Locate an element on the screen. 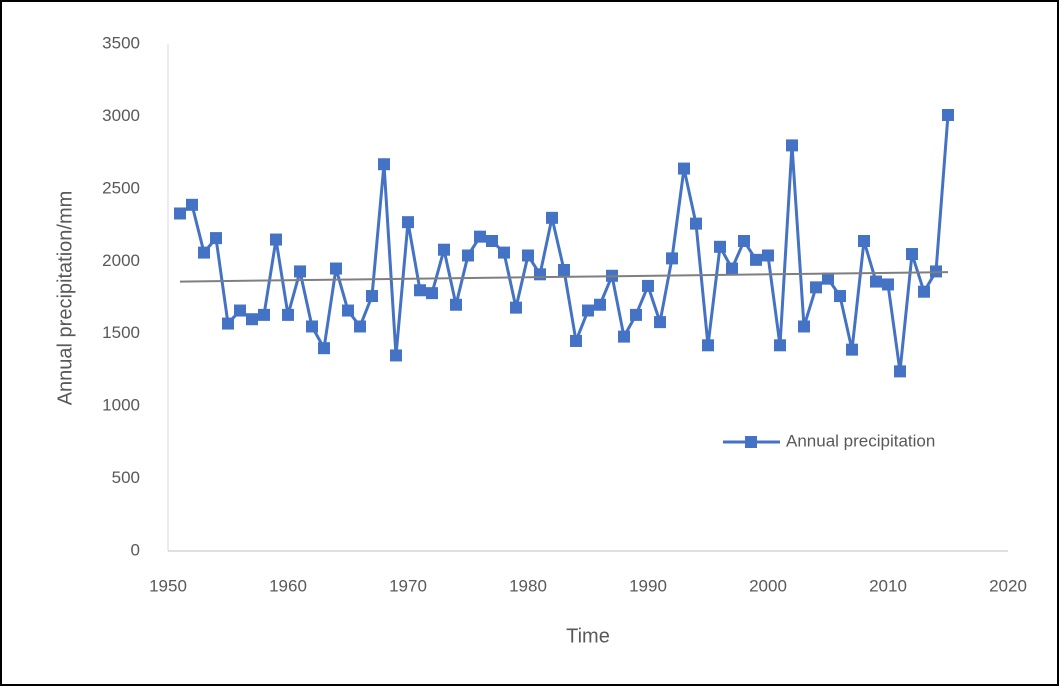 This screenshot has height=687, width=1060. y-tick-label: 3000 is located at coordinates (121, 115).